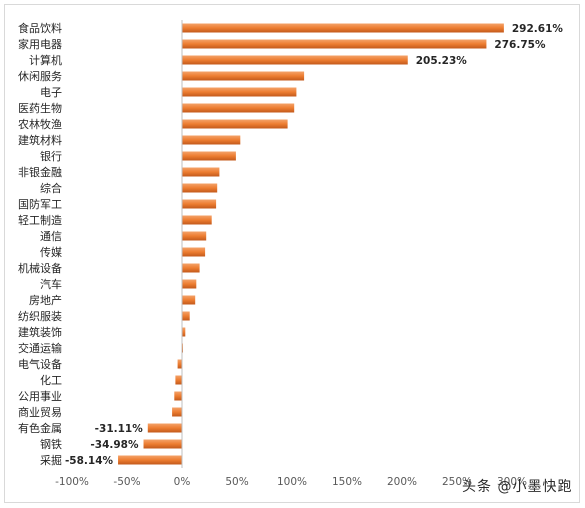 This screenshot has height=508, width=585. I want to click on category-label: 建筑装饰, so click(40, 332).